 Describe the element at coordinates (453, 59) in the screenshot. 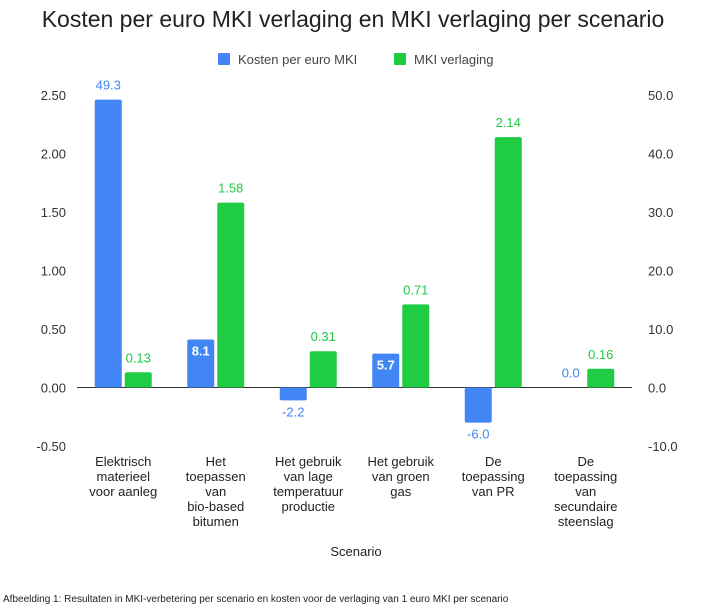

I see `legend-label: MKI verlaging` at that location.